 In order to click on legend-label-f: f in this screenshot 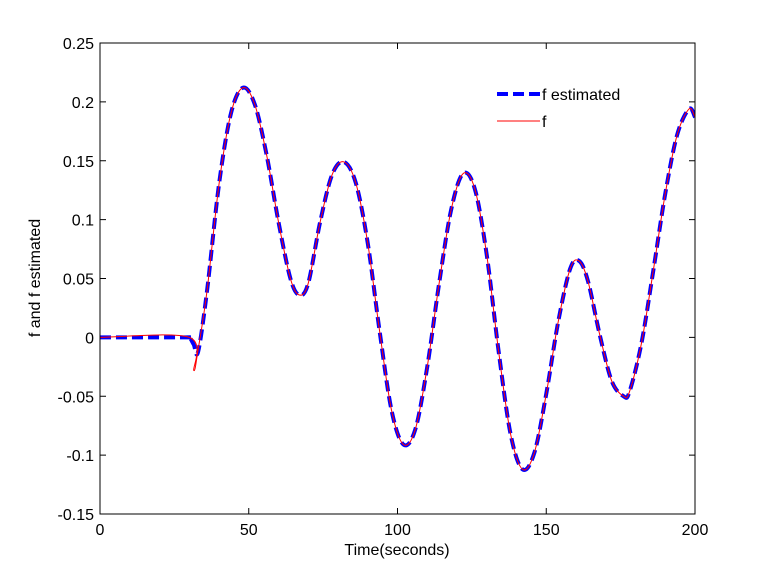, I will do `click(544, 122)`.